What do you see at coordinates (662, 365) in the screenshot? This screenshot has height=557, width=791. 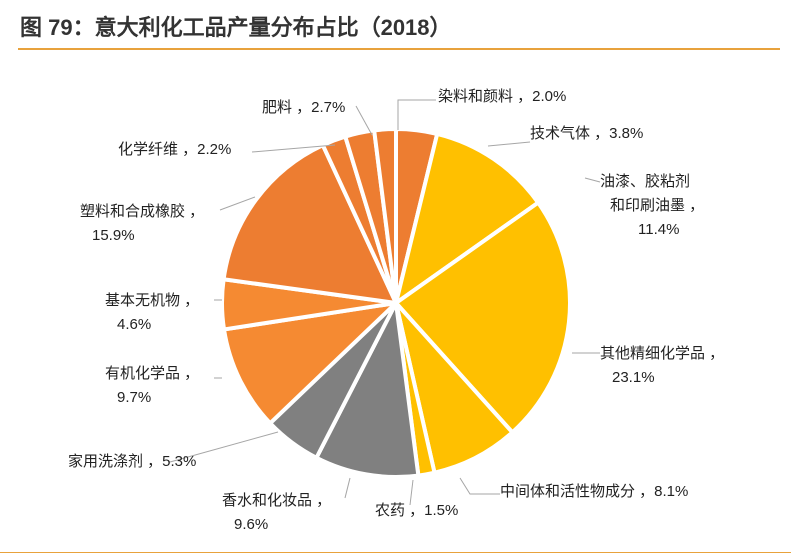 I see `slice-label: 其他精细化学品 ， 23.1%` at bounding box center [662, 365].